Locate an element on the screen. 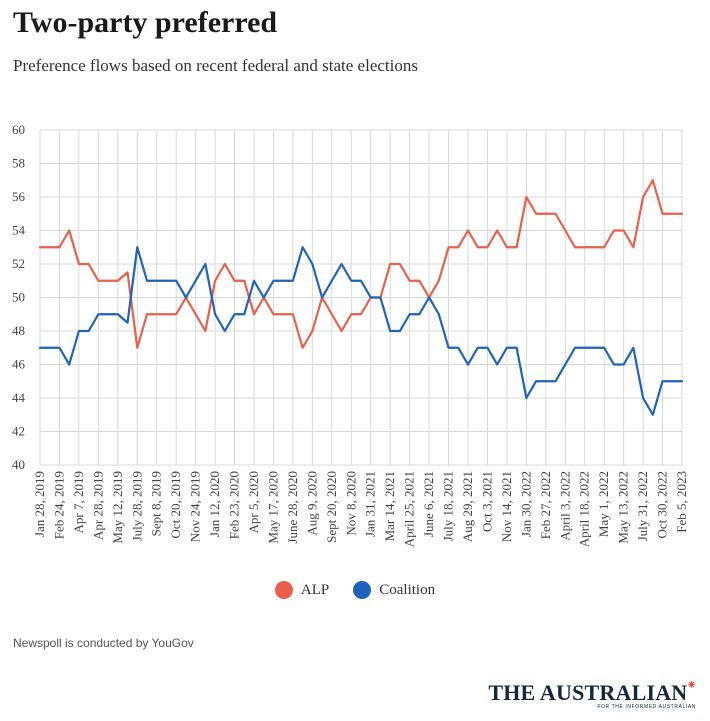  legend-label-coalition: Coalition is located at coordinates (407, 589).